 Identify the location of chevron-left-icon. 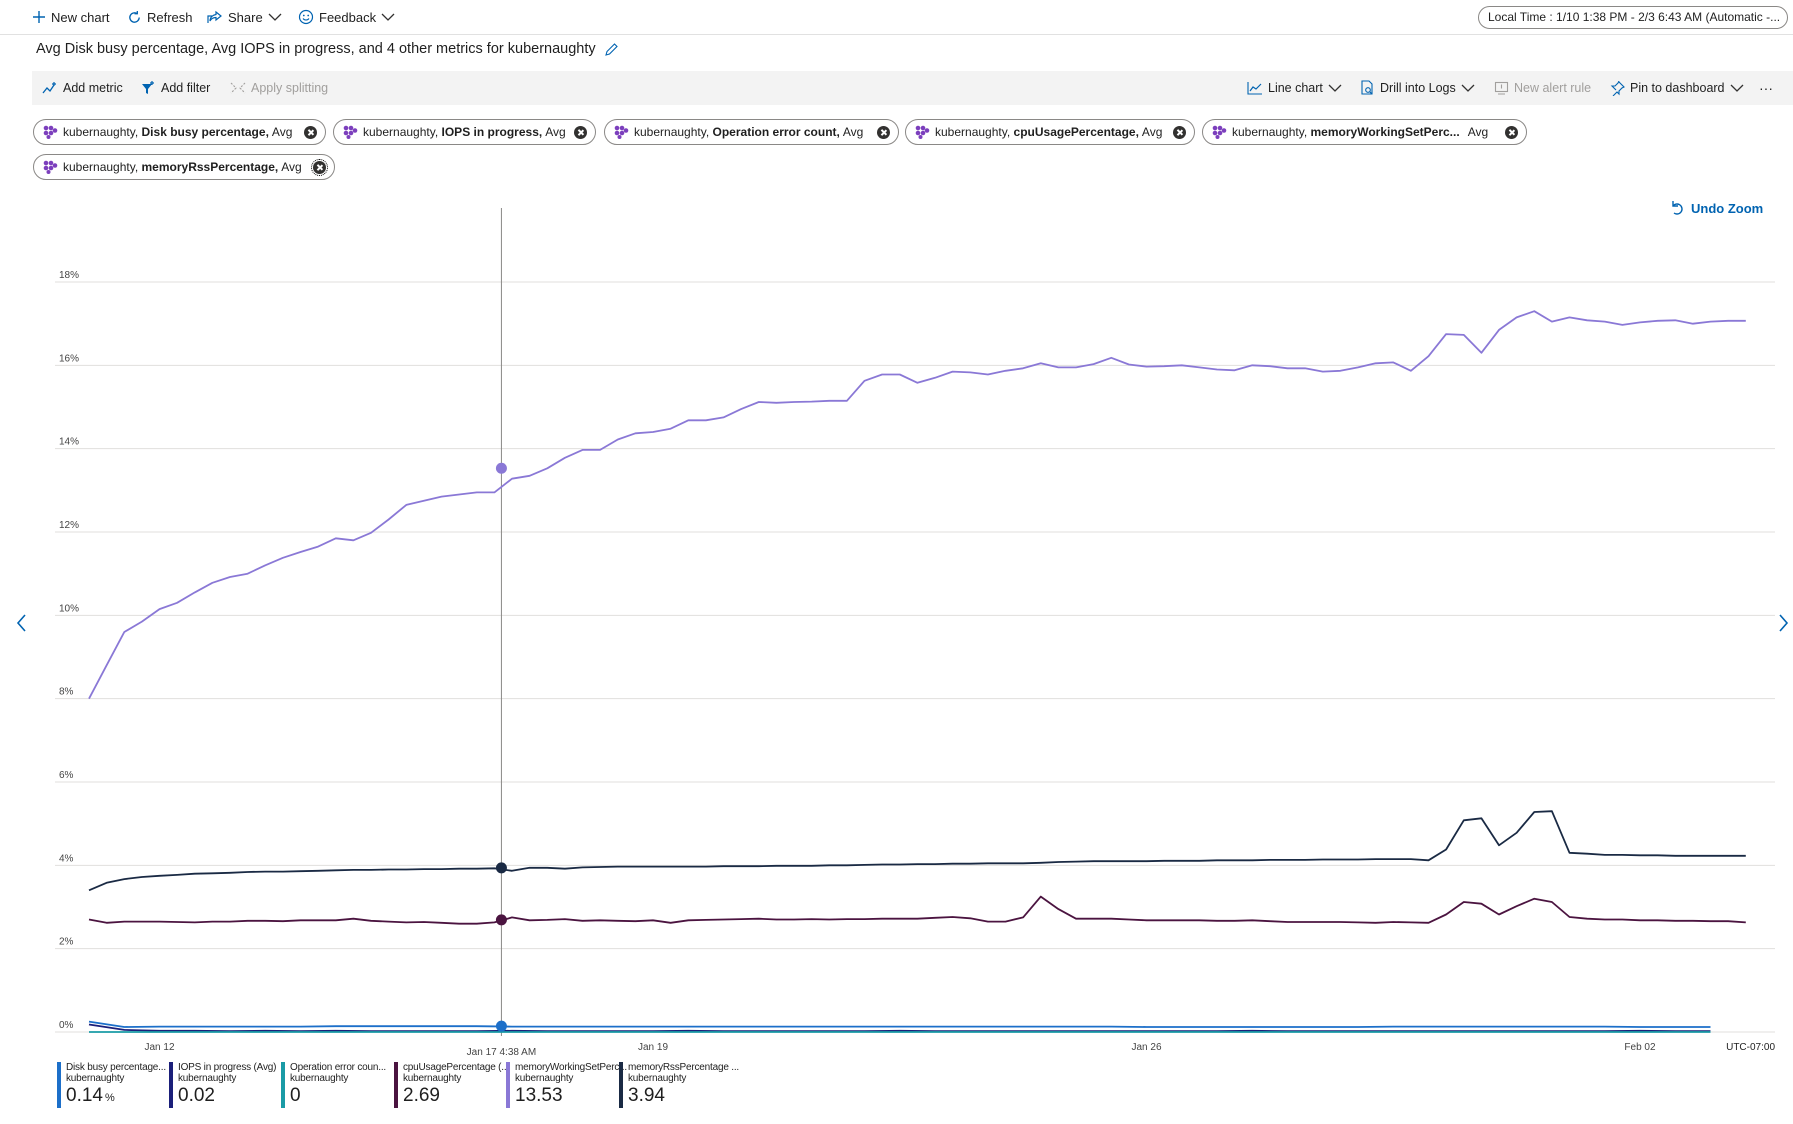
(21, 623).